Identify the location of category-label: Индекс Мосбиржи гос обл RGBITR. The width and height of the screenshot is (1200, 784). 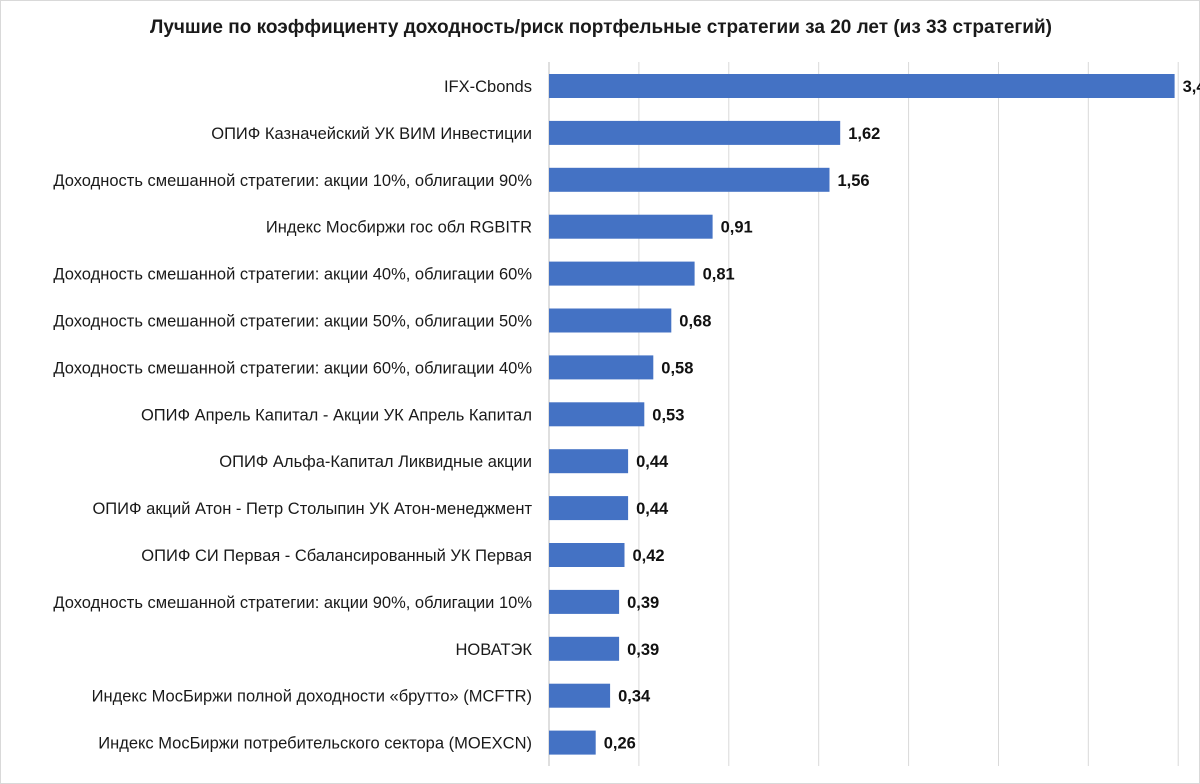
(399, 228).